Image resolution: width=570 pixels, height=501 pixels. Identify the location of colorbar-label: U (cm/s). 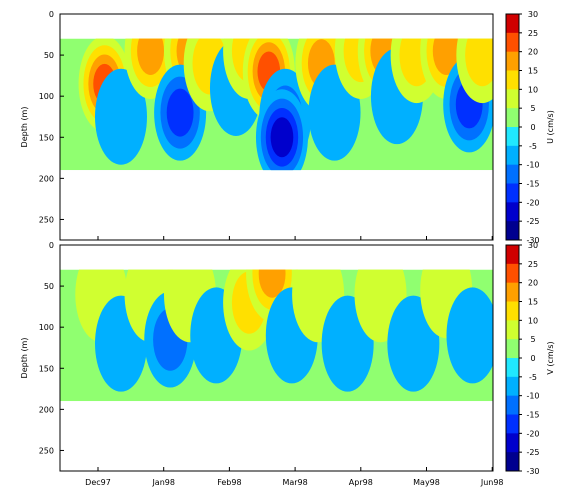
(550, 127).